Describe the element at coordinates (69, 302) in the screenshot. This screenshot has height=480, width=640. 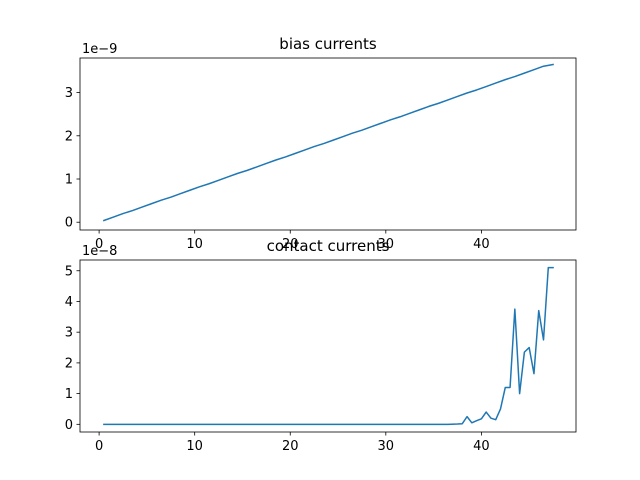
I see `y-tick-label: 4` at that location.